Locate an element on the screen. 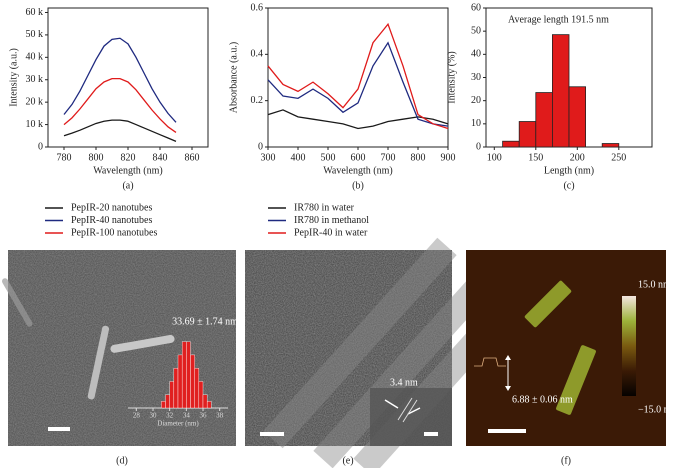 This screenshot has width=673, height=468. panel-label: (d) is located at coordinates (122, 460).